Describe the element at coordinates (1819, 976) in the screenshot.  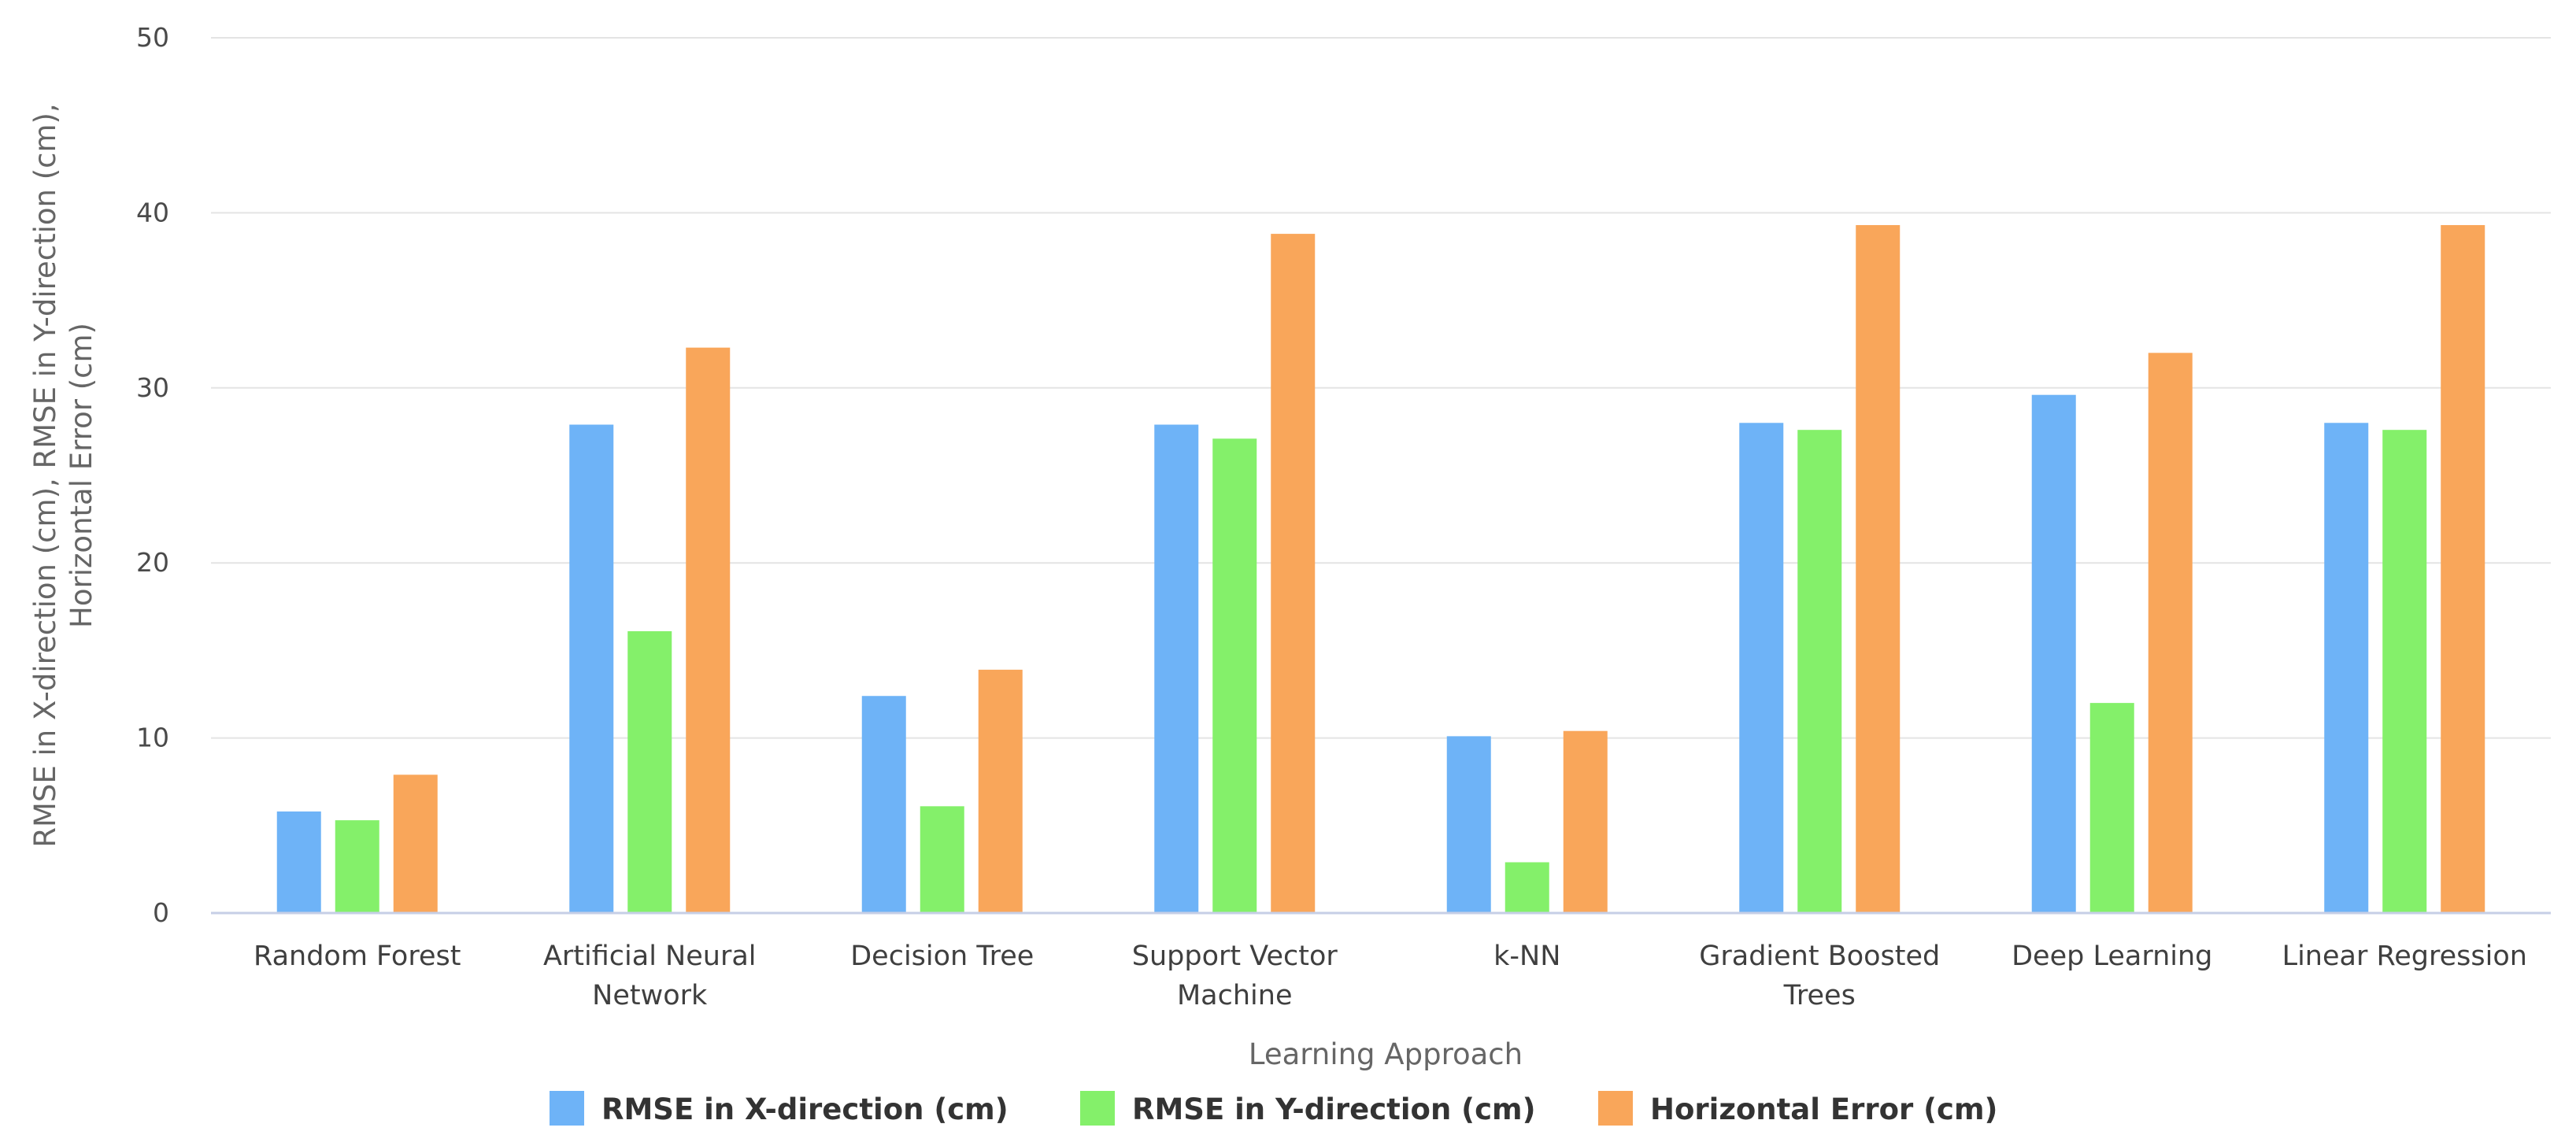
I see `x-tick-label: Gradient Boosted Trees` at that location.